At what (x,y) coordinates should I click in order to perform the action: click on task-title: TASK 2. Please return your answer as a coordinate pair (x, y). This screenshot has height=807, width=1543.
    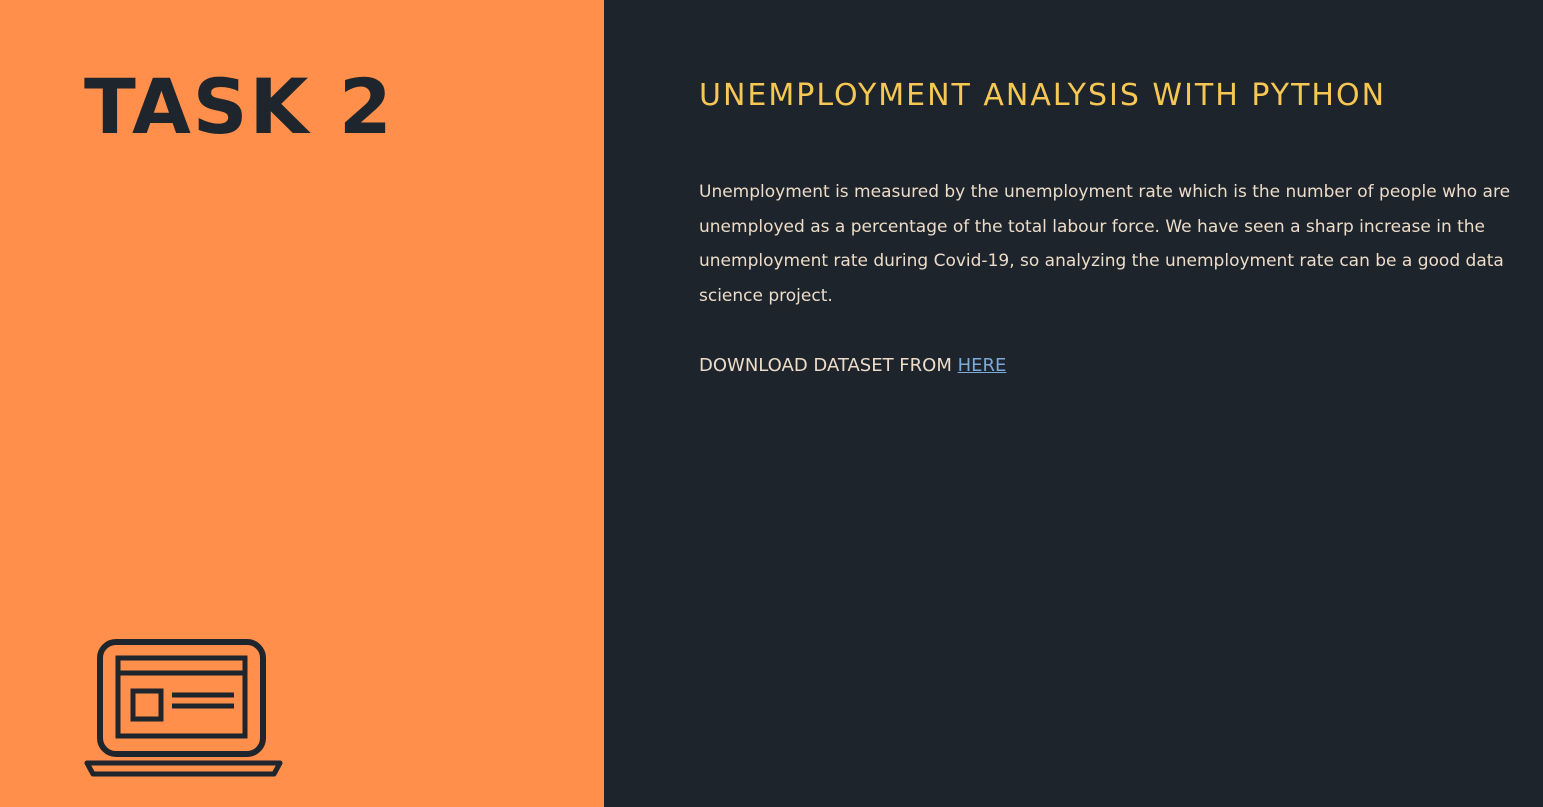
    Looking at the image, I should click on (239, 106).